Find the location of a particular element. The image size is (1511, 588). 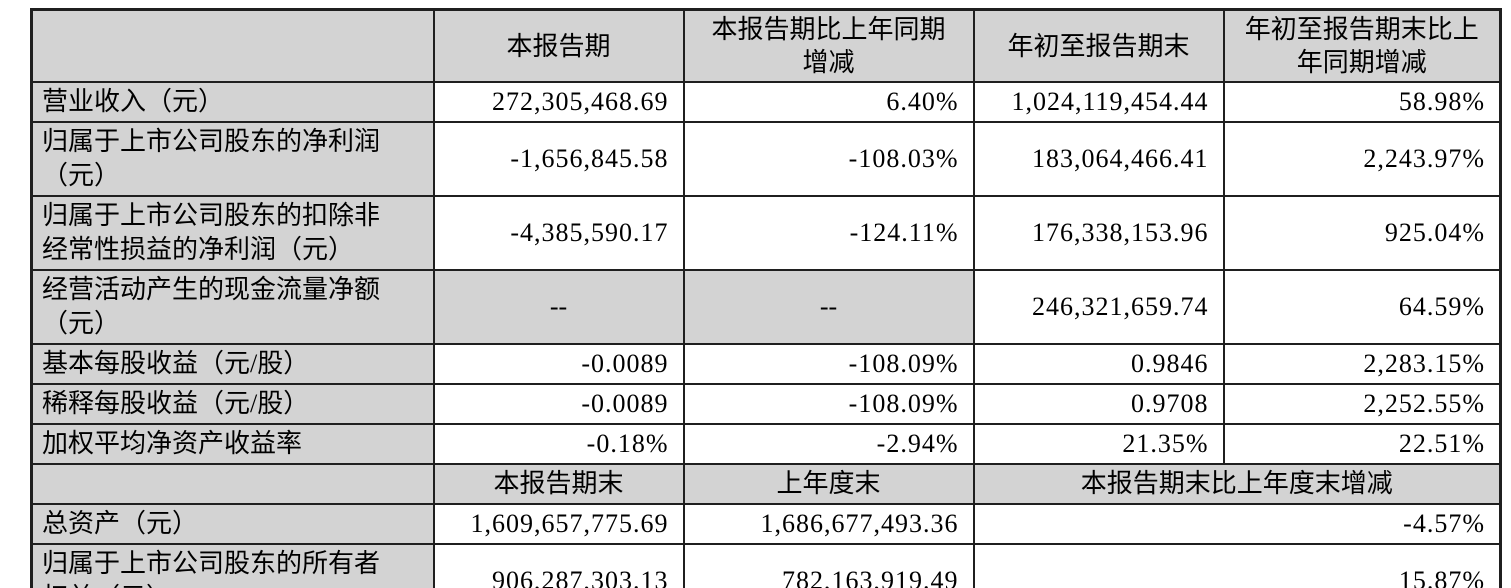

header-ytd: 年初至报告期末 is located at coordinates (1098, 45).